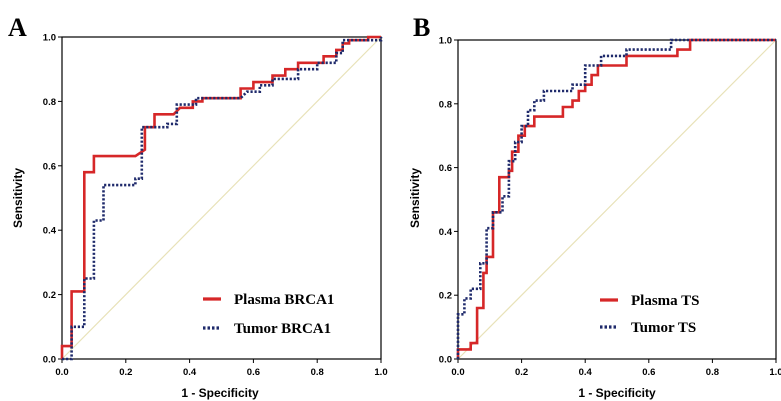 This screenshot has height=401, width=781. I want to click on legend-label: Tumor BRCA1, so click(282, 329).